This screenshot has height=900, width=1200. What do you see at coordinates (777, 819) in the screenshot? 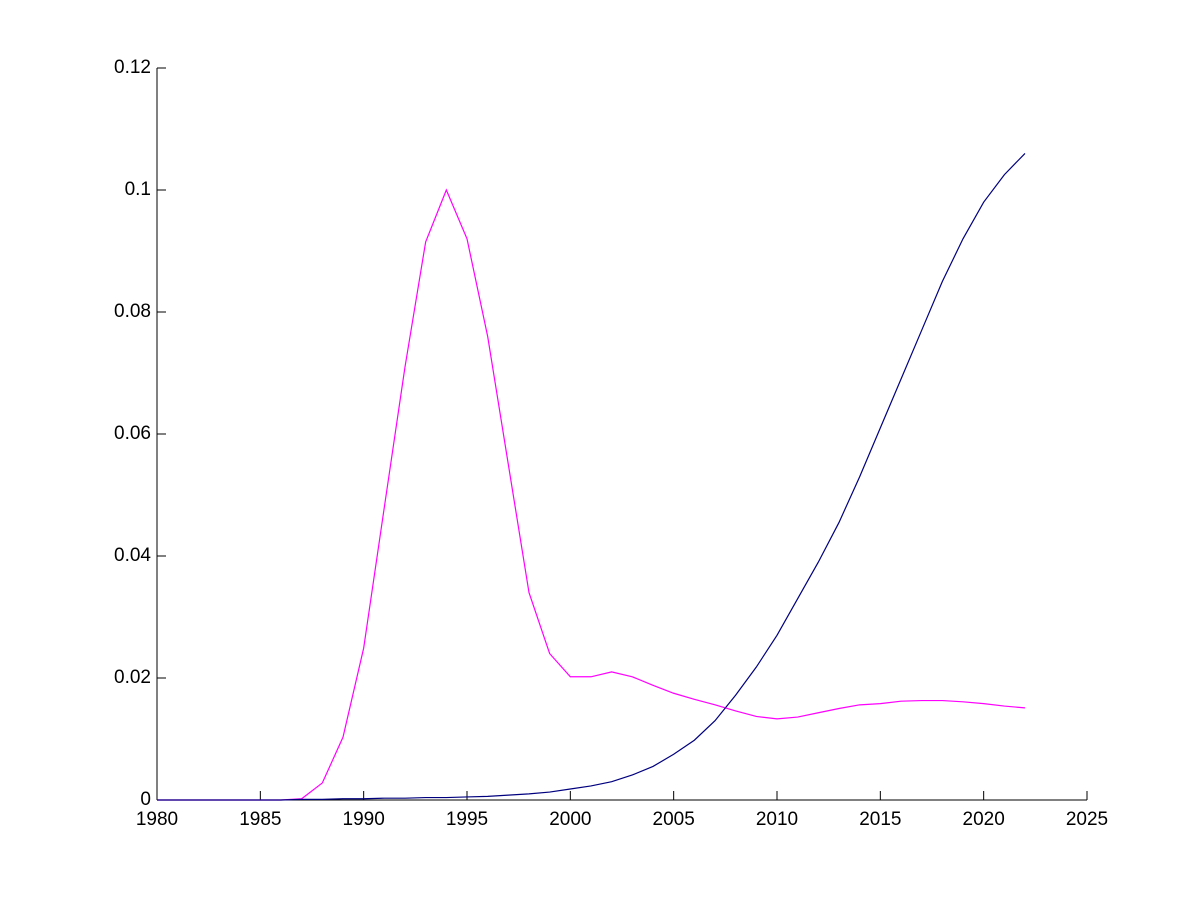
I see `x-tick-label: 2010` at bounding box center [777, 819].